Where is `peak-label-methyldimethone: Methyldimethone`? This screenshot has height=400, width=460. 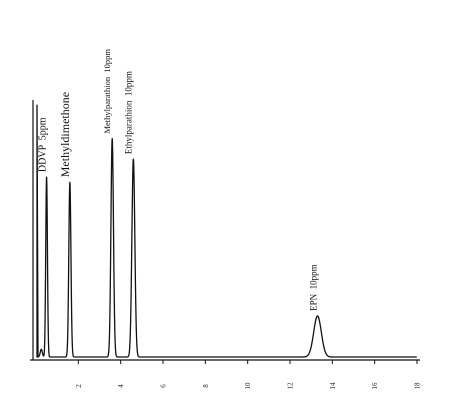 peak-label-methyldimethone: Methyldimethone is located at coordinates (65, 134).